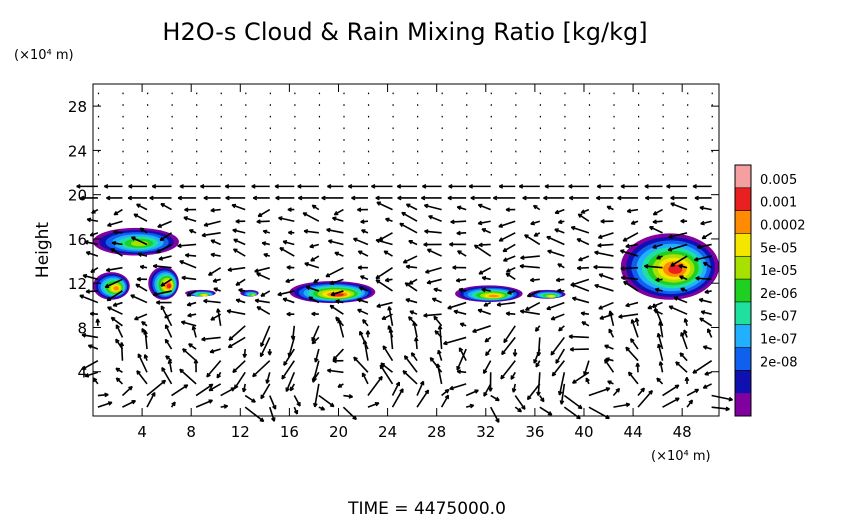 The height and width of the screenshot is (519, 854). What do you see at coordinates (249, 293) in the screenshot?
I see `cloud-region` at bounding box center [249, 293].